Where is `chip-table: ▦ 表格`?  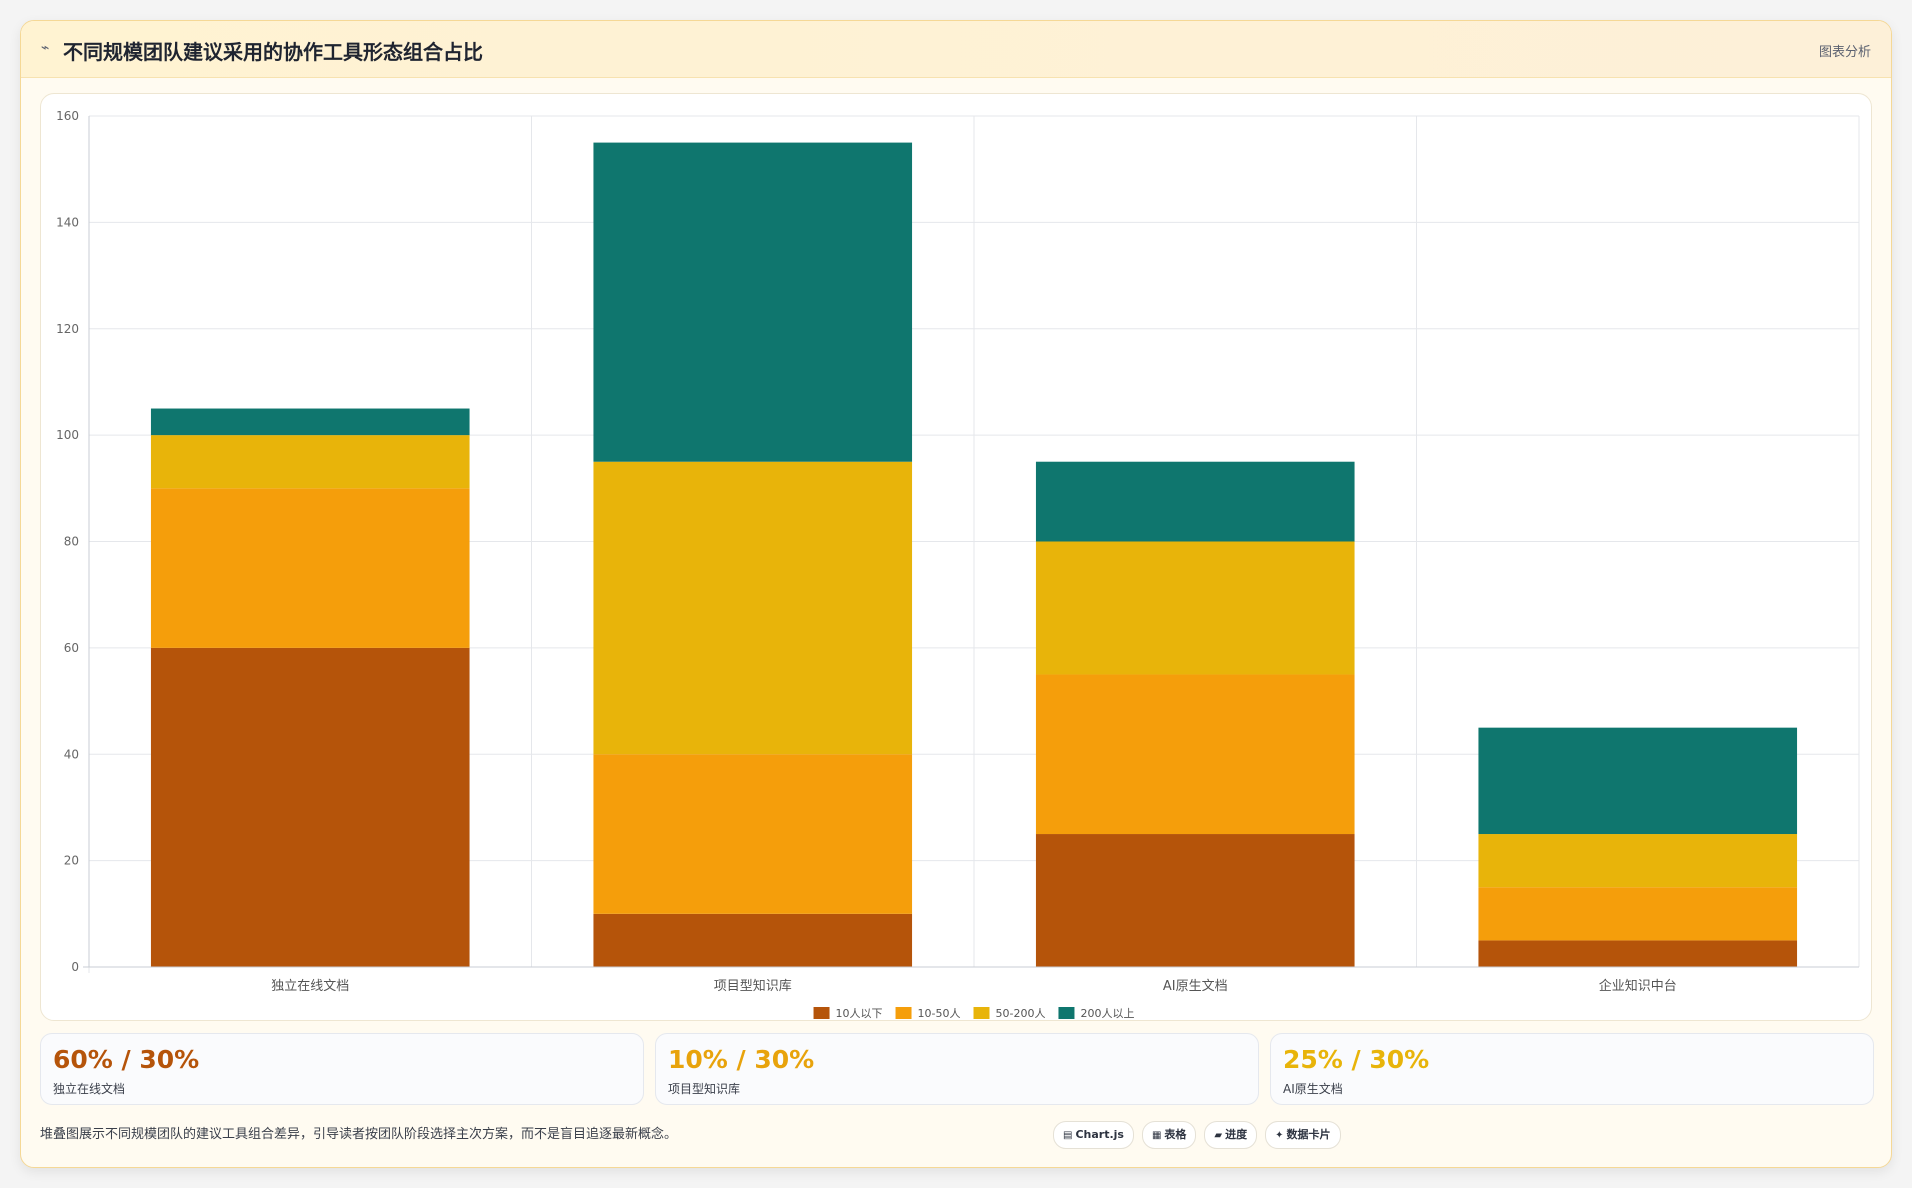 chip-table: ▦ 表格 is located at coordinates (1169, 1135).